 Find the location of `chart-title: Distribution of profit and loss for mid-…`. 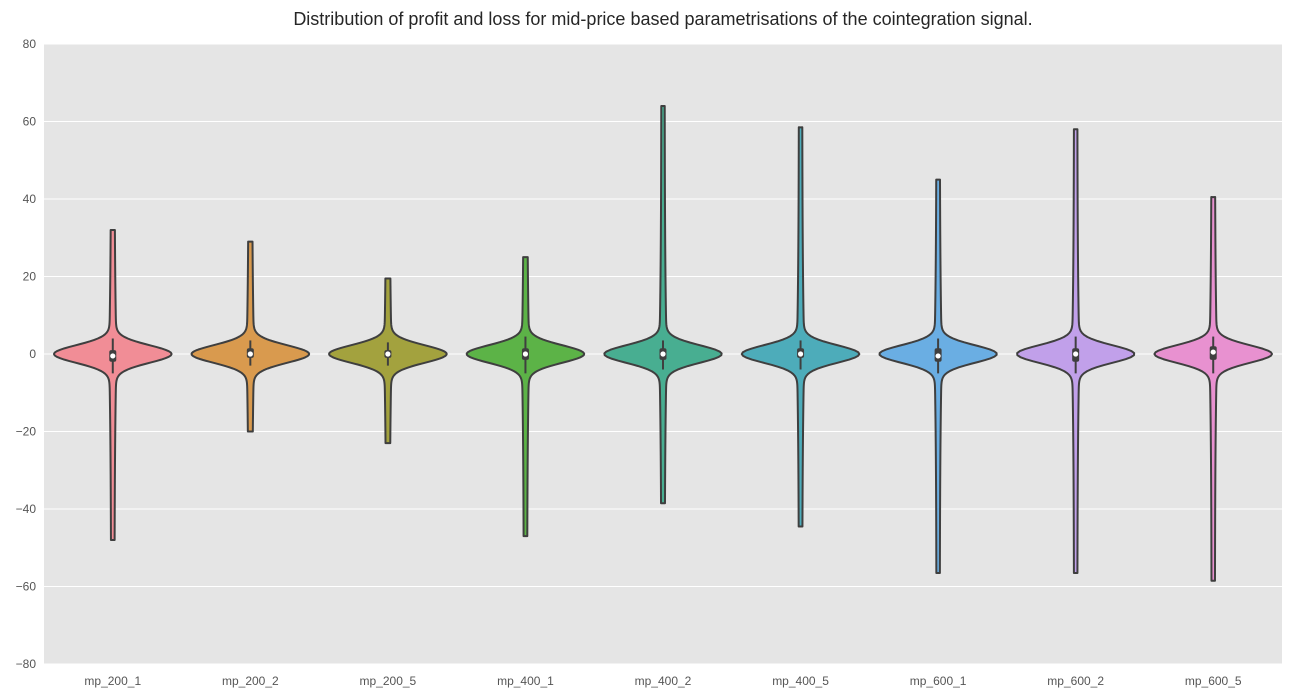

chart-title: Distribution of profit and loss for mid-… is located at coordinates (662, 19).